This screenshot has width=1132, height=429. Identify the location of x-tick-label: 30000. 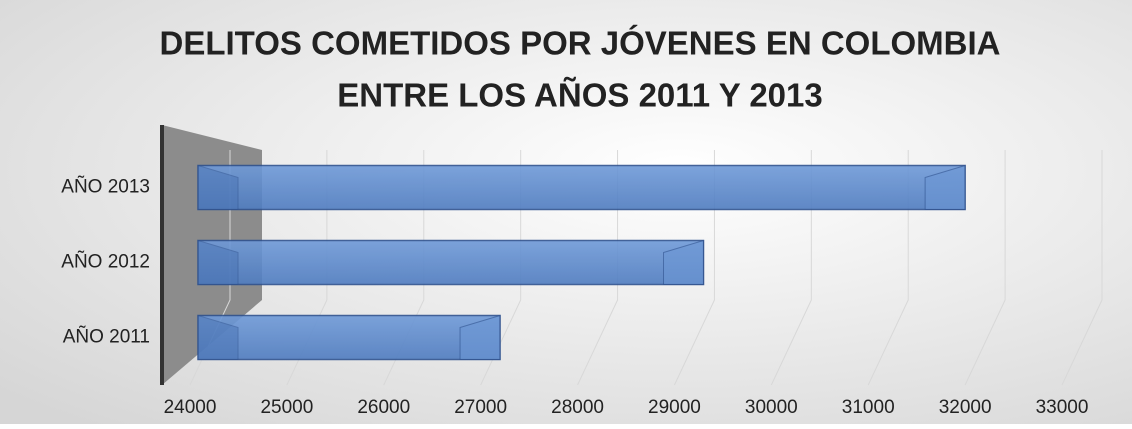
(771, 407).